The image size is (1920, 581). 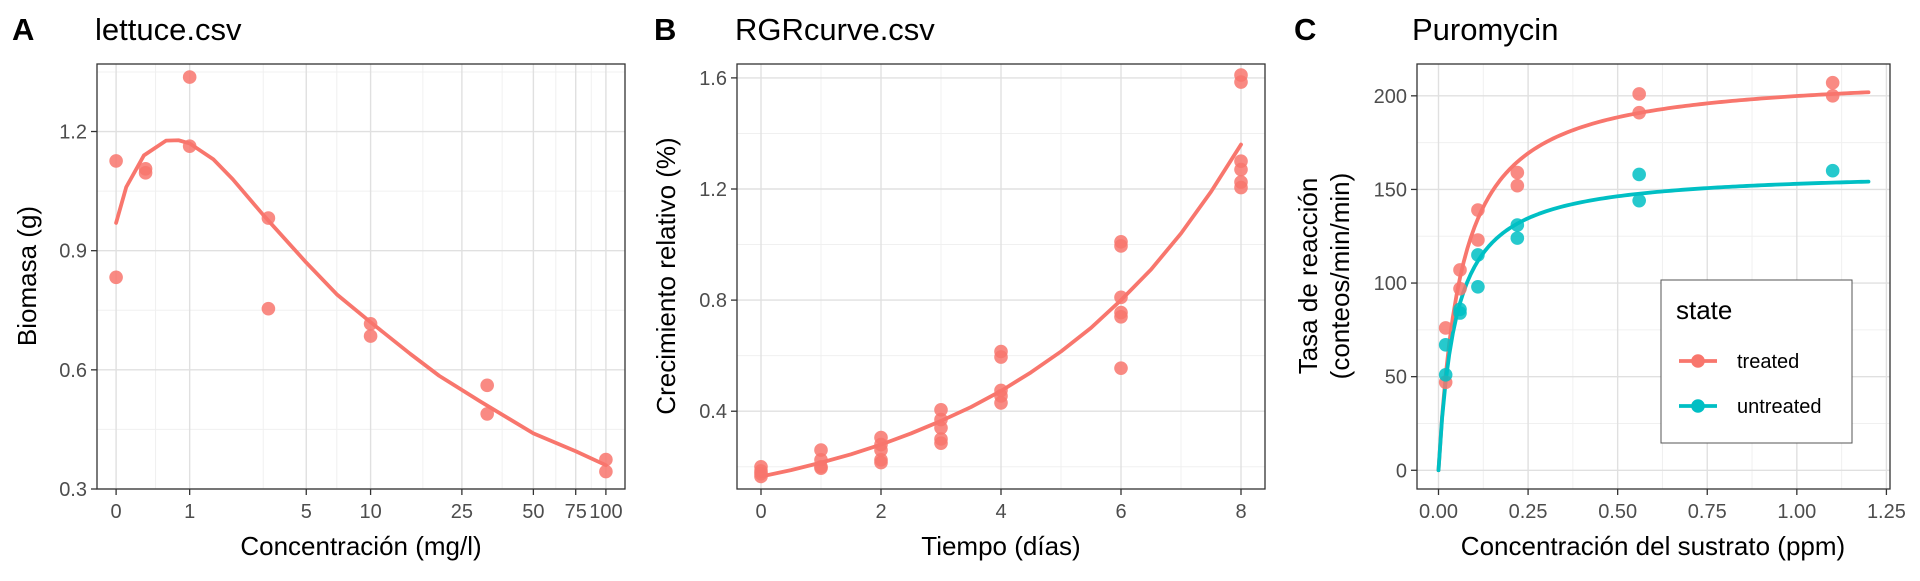 I want to click on panel-c-x-ticks: 0.00 0.25 0.50 0.75 1.00 1.25, so click(x=1662, y=506).